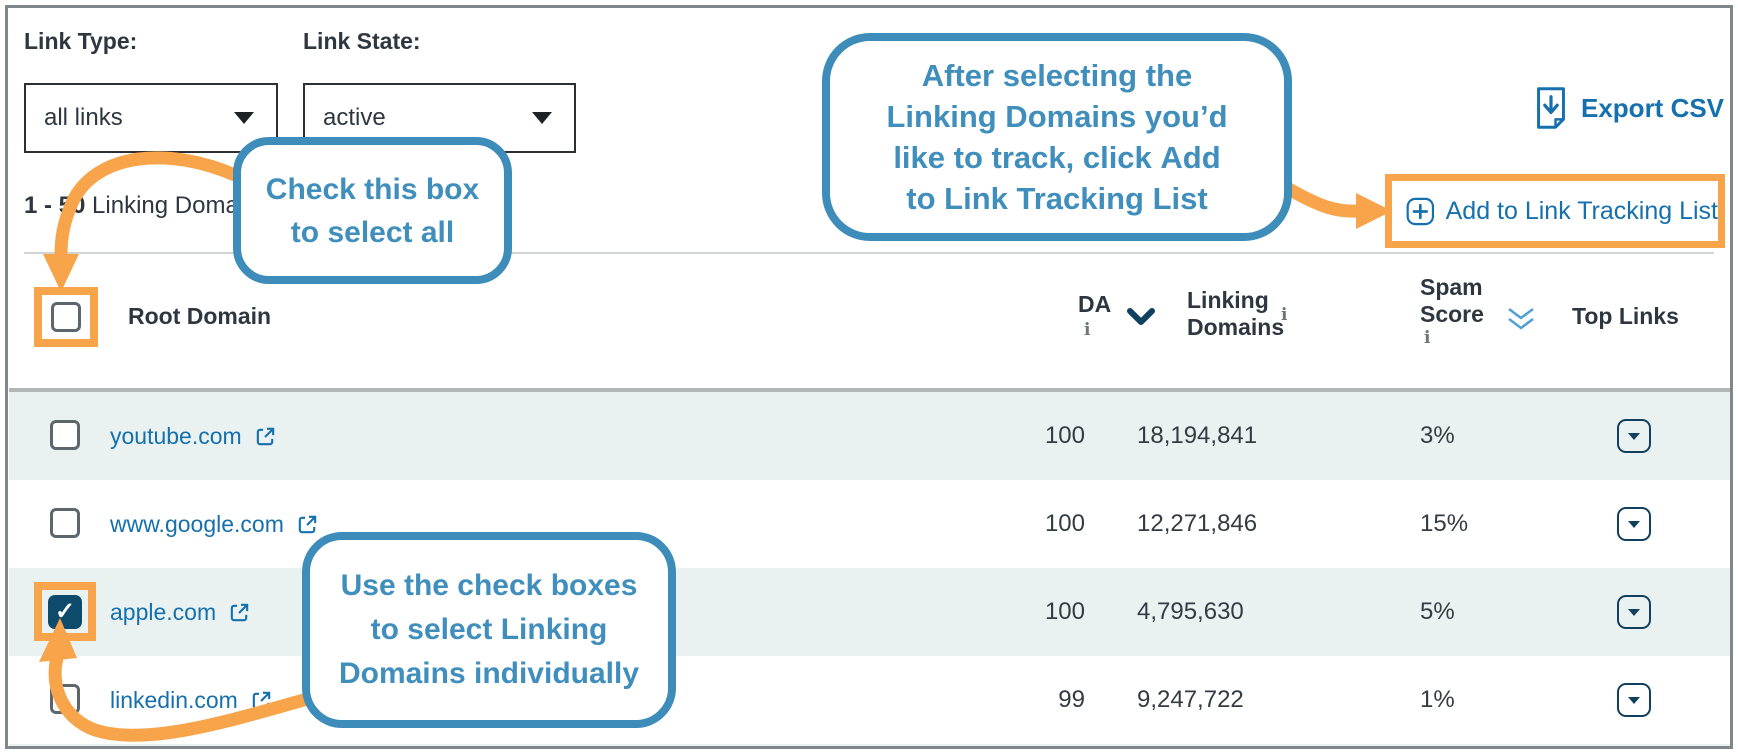 The image size is (1738, 754). I want to click on spam-score-info-icon: i, so click(1427, 338).